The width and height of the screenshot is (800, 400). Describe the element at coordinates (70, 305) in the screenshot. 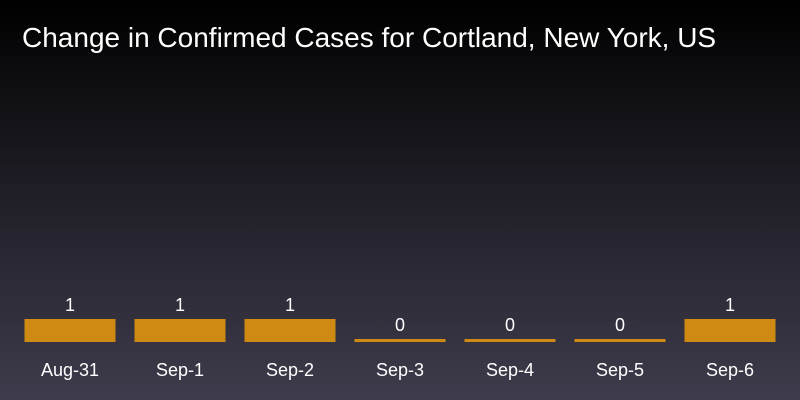

I see `value-label-aug-31: 1` at that location.